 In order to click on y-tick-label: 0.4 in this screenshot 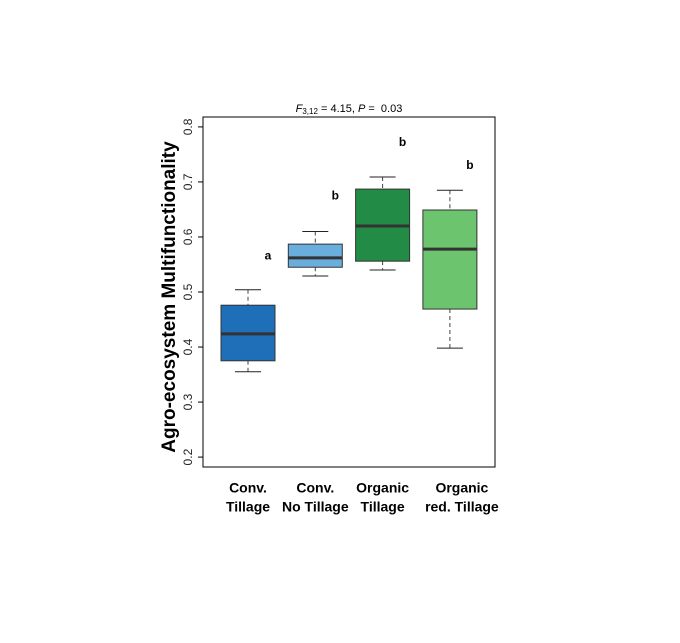, I will do `click(188, 346)`.